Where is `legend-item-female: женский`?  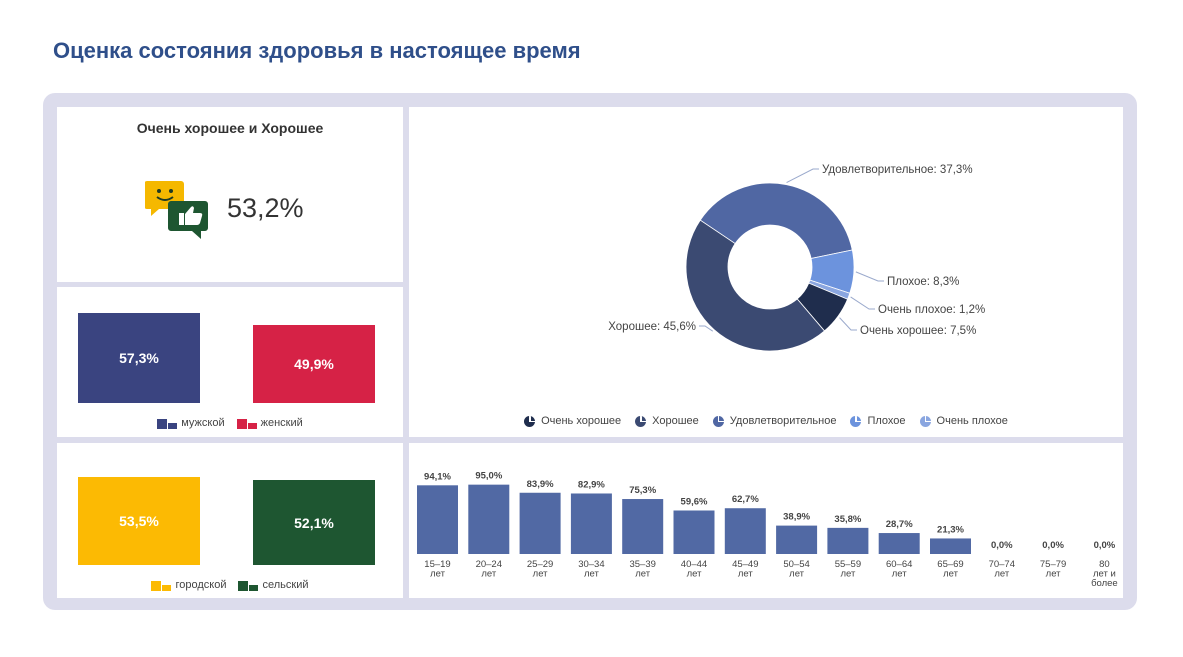 legend-item-female: женский is located at coordinates (269, 423).